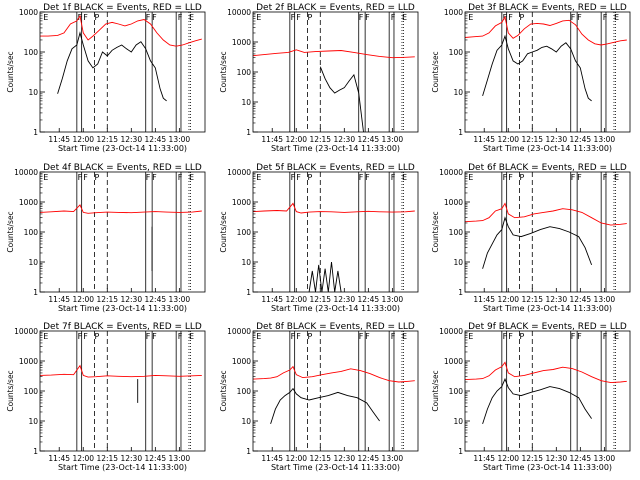 The image size is (640, 480). I want to click on chart-title: Det 2f BLACK = Events, RED = LLD, so click(335, 8).